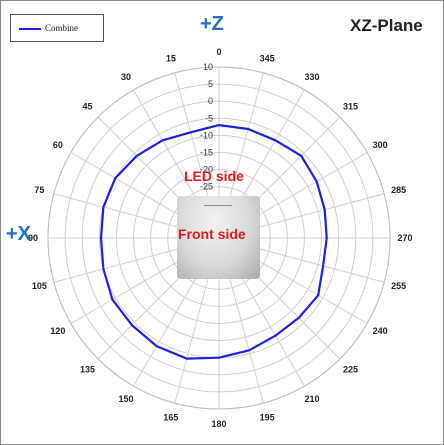 Image resolution: width=444 pixels, height=445 pixels. What do you see at coordinates (380, 145) in the screenshot?
I see `angle-label: 300` at bounding box center [380, 145].